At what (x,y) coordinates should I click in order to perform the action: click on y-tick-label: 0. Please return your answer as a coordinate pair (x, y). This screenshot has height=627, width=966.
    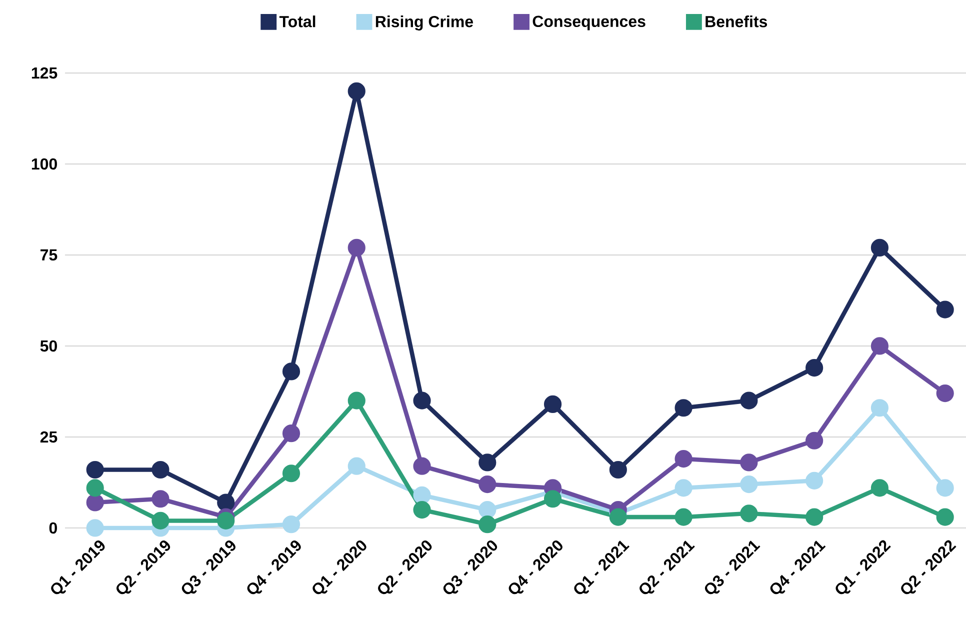
    Looking at the image, I should click on (53, 528).